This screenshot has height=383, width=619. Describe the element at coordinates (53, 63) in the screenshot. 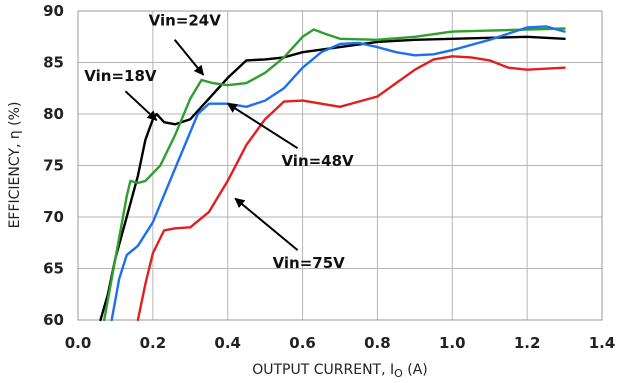

I see `y-tick-label: 85` at that location.